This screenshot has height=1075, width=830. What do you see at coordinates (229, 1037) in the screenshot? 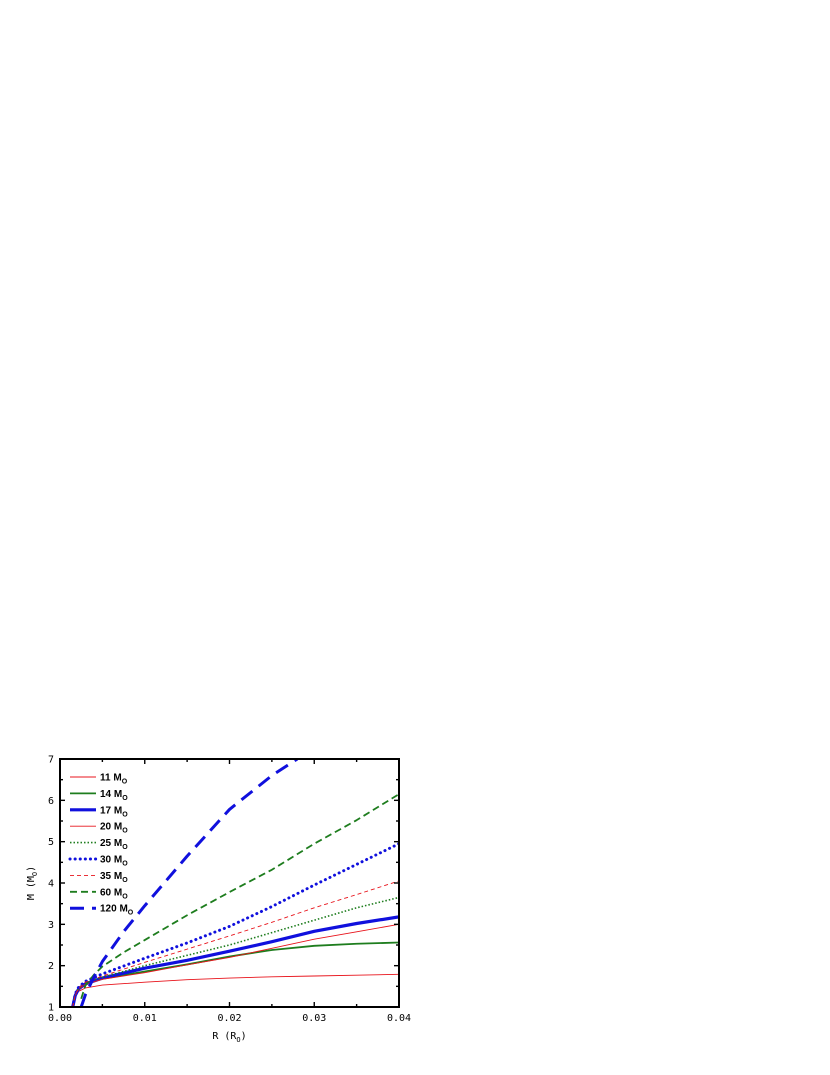
I see `x-axis-label: R (RO)` at bounding box center [229, 1037].